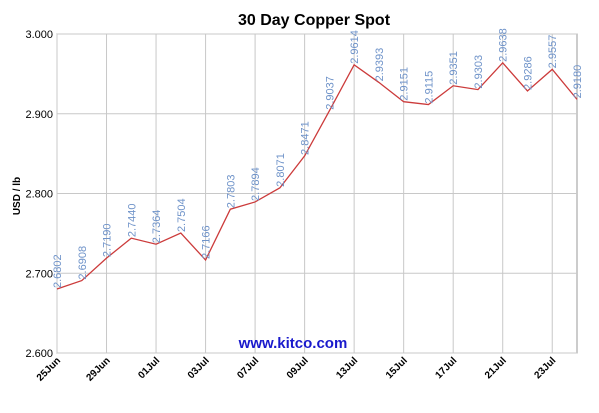 The height and width of the screenshot is (413, 599). What do you see at coordinates (39, 35) in the screenshot?
I see `y-tick-label: 3.000` at bounding box center [39, 35].